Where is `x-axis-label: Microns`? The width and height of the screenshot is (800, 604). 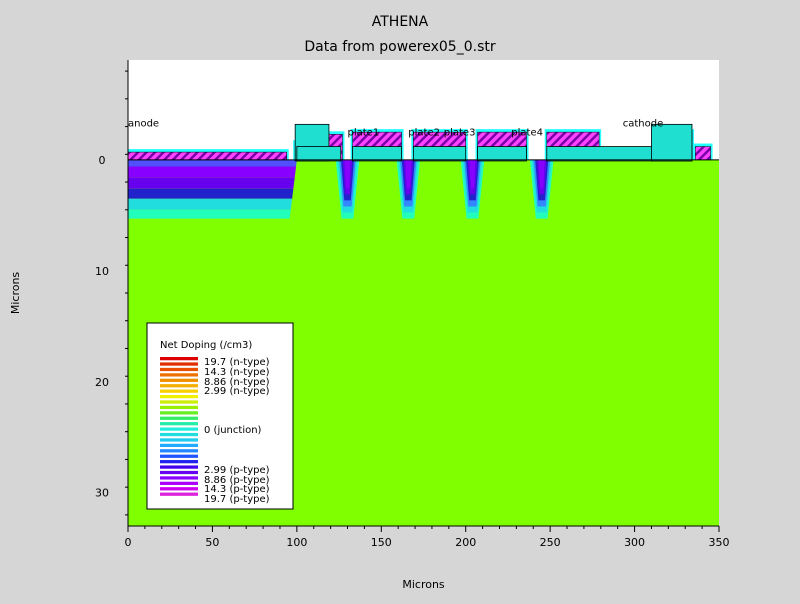
x-axis-label: Microns is located at coordinates (423, 584).